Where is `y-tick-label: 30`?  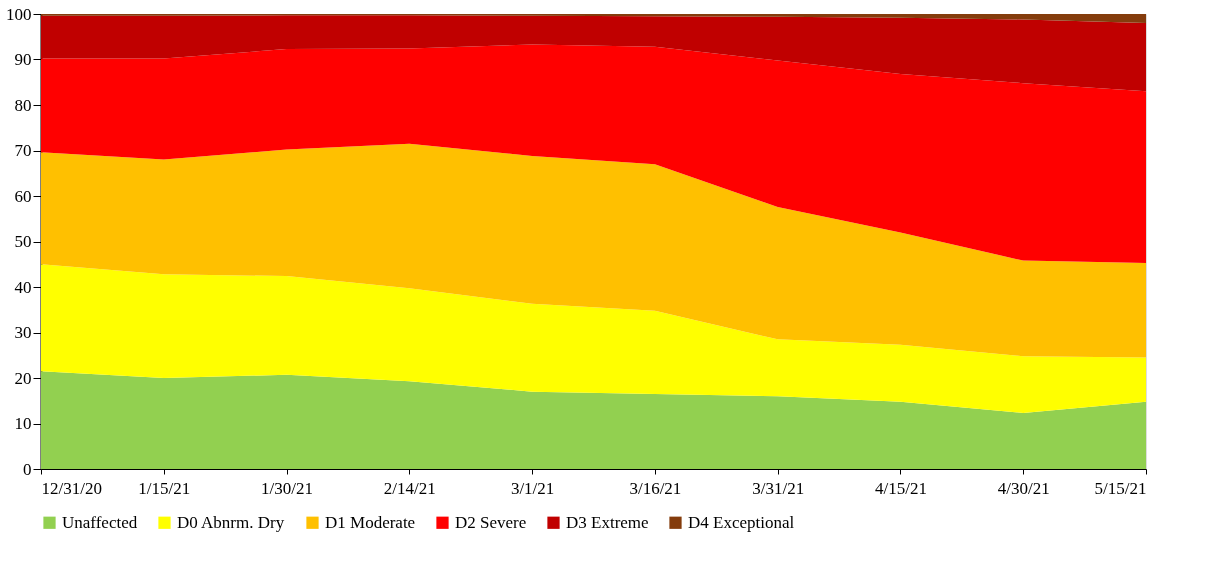 y-tick-label: 30 is located at coordinates (23, 332).